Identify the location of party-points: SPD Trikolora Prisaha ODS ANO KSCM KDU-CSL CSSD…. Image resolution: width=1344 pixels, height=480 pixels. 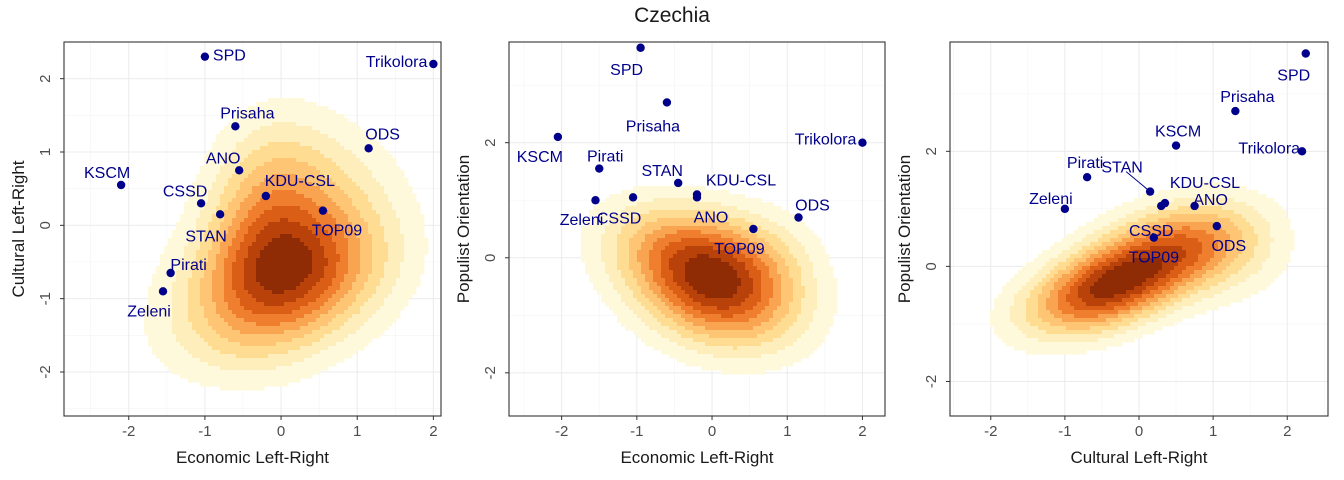
(261, 184).